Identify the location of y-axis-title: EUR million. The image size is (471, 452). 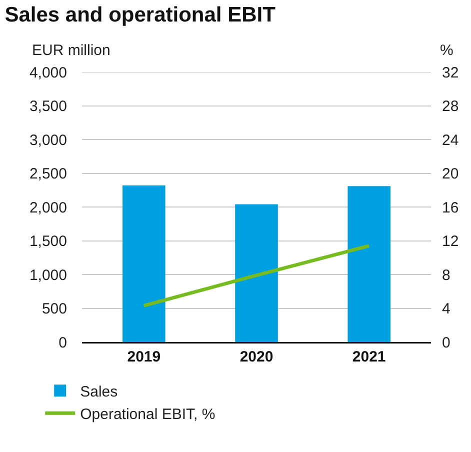
(71, 50).